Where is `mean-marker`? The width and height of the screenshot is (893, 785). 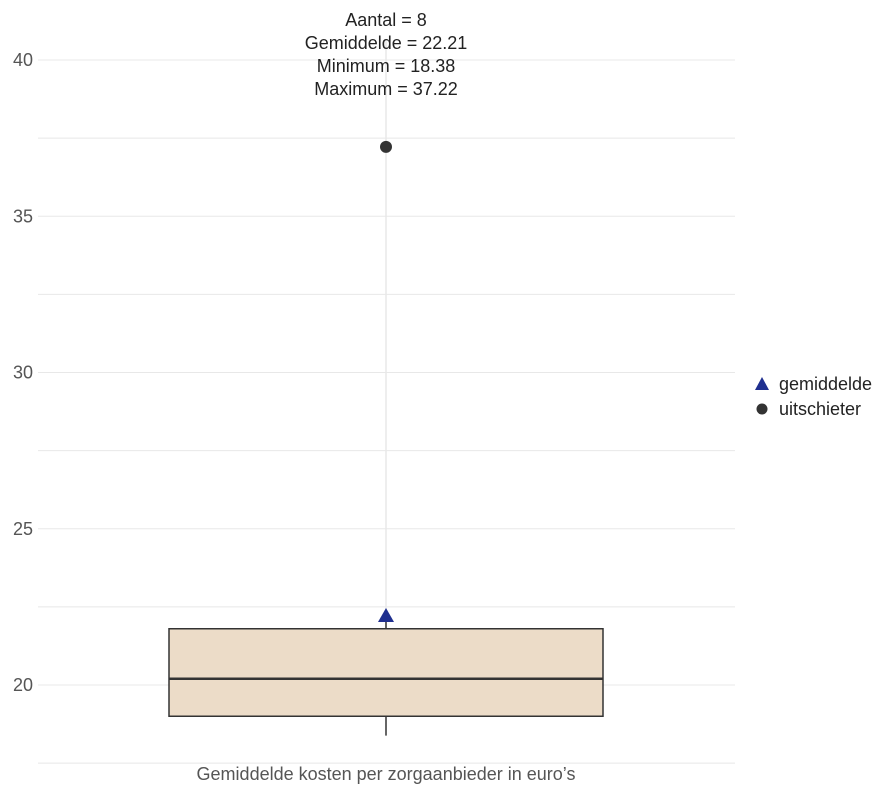
mean-marker is located at coordinates (386, 614).